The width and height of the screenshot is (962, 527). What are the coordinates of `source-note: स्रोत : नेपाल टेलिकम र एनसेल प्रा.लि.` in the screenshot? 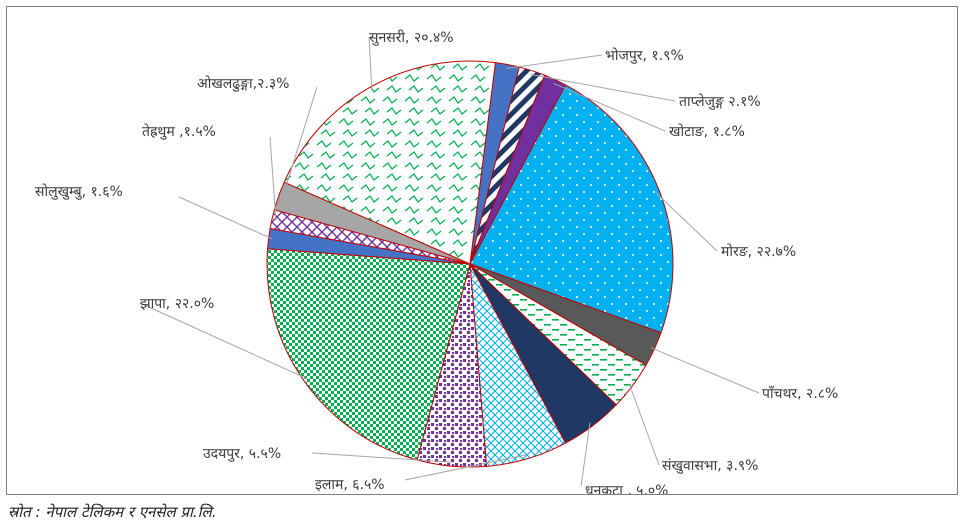 It's located at (112, 512).